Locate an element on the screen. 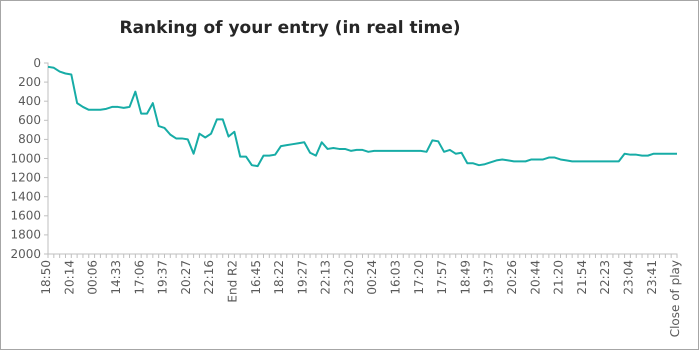 This screenshot has width=699, height=350. y-tick-label: 200 is located at coordinates (29, 81).